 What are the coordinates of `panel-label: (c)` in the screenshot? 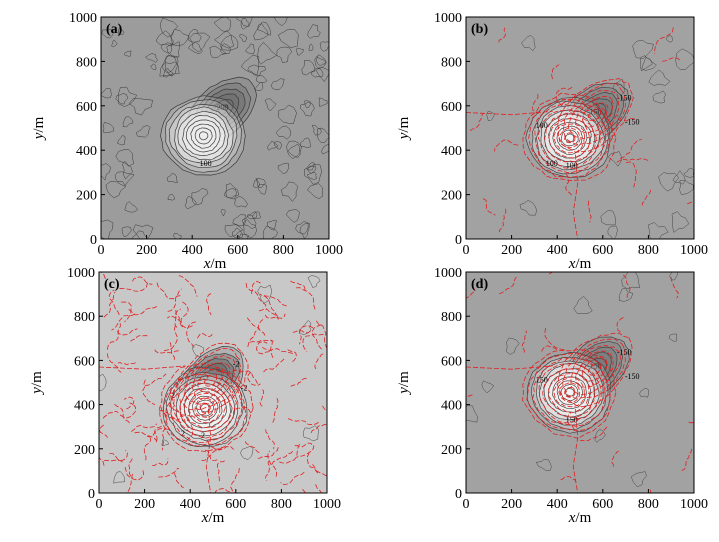 It's located at (112, 284).